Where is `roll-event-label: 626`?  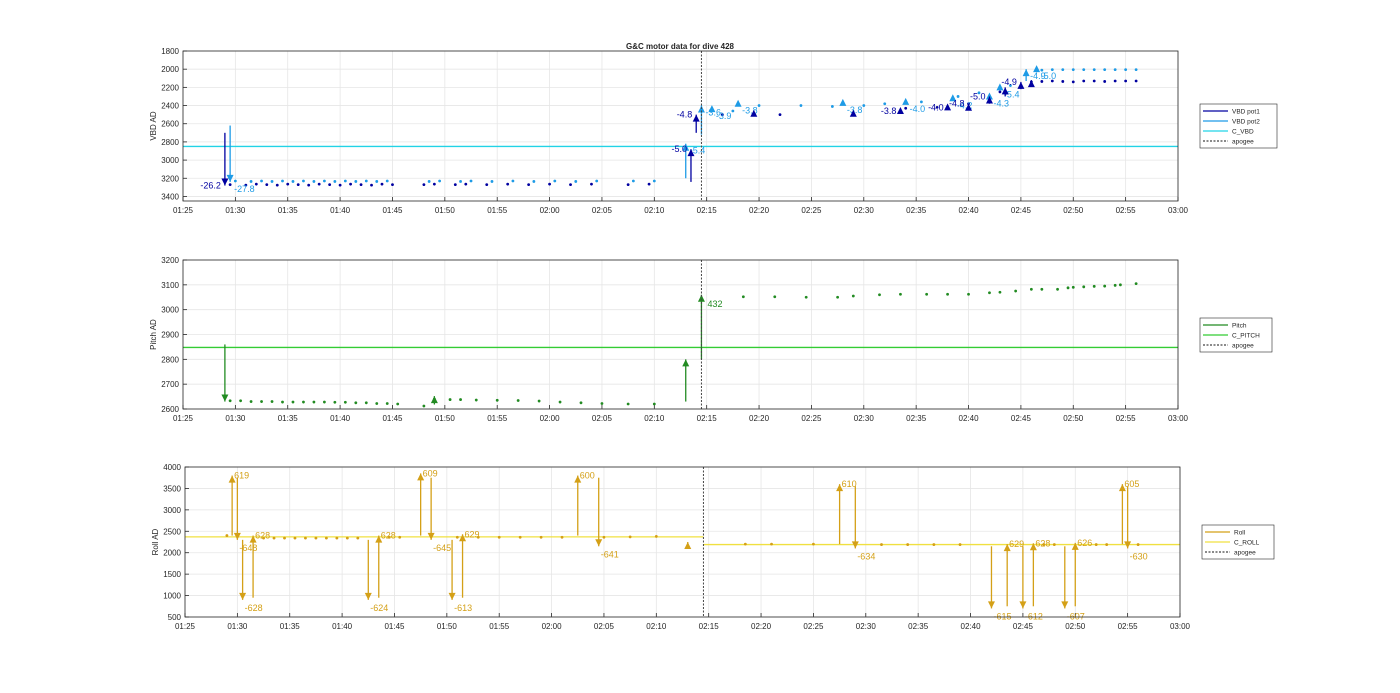
roll-event-label: 626 is located at coordinates (1084, 543).